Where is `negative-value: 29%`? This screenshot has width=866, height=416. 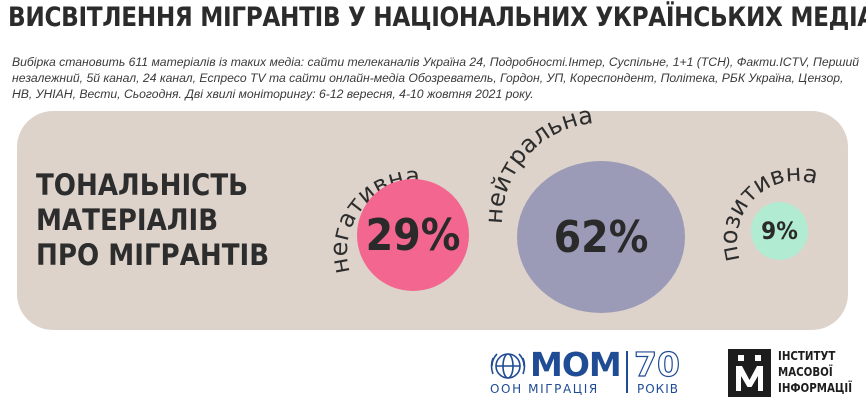 negative-value: 29% is located at coordinates (413, 235).